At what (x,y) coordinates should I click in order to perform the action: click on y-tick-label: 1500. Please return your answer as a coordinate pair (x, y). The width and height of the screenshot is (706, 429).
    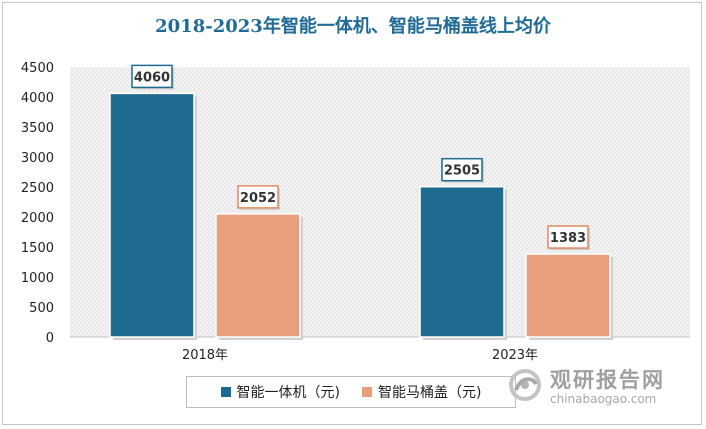
    Looking at the image, I should click on (37, 248).